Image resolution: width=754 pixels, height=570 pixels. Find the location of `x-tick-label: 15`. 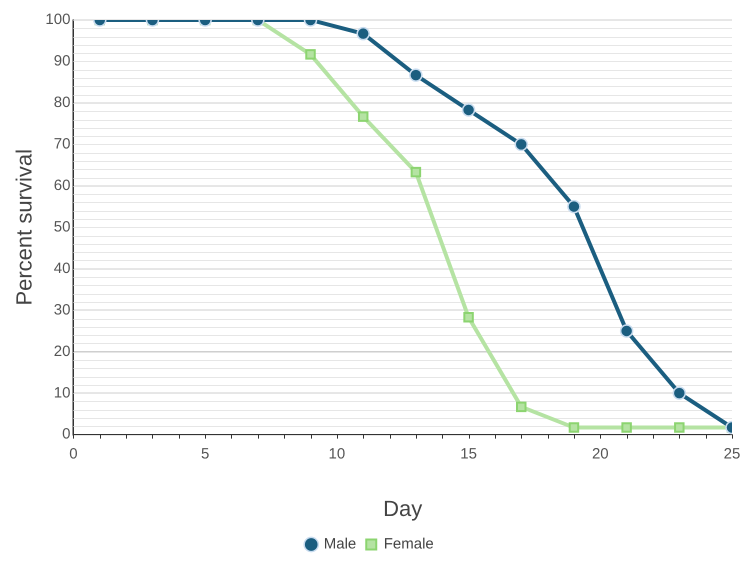

x-tick-label: 15 is located at coordinates (468, 454).